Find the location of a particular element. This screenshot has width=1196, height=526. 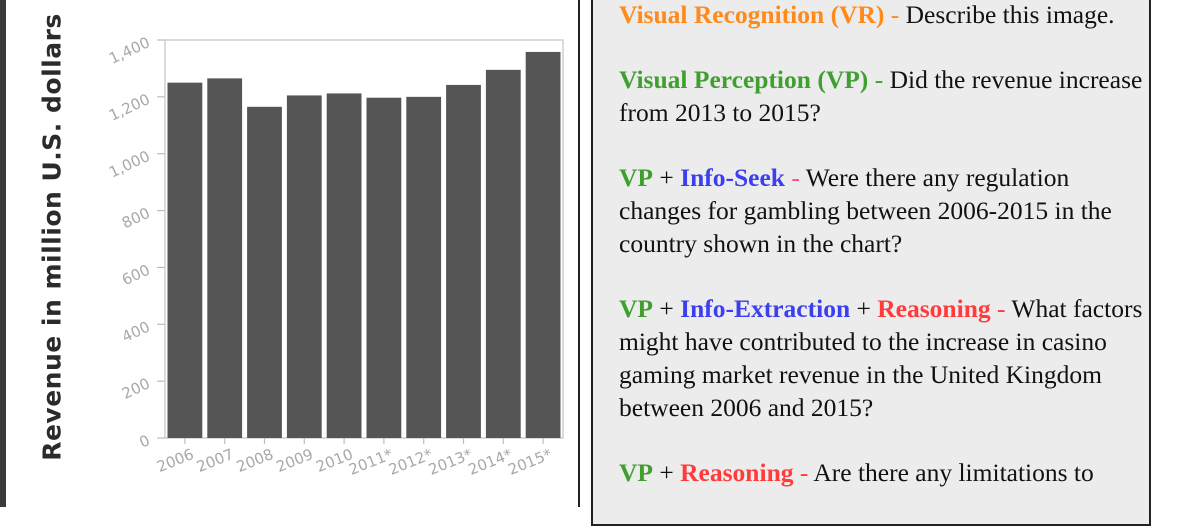

question-text: Are there any limitations to is located at coordinates (953, 472).